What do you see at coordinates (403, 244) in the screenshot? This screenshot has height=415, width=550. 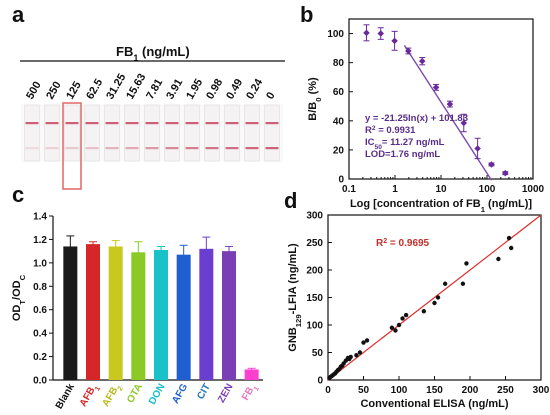 I see `r-squared-label: R2 = 0.9695` at bounding box center [403, 244].